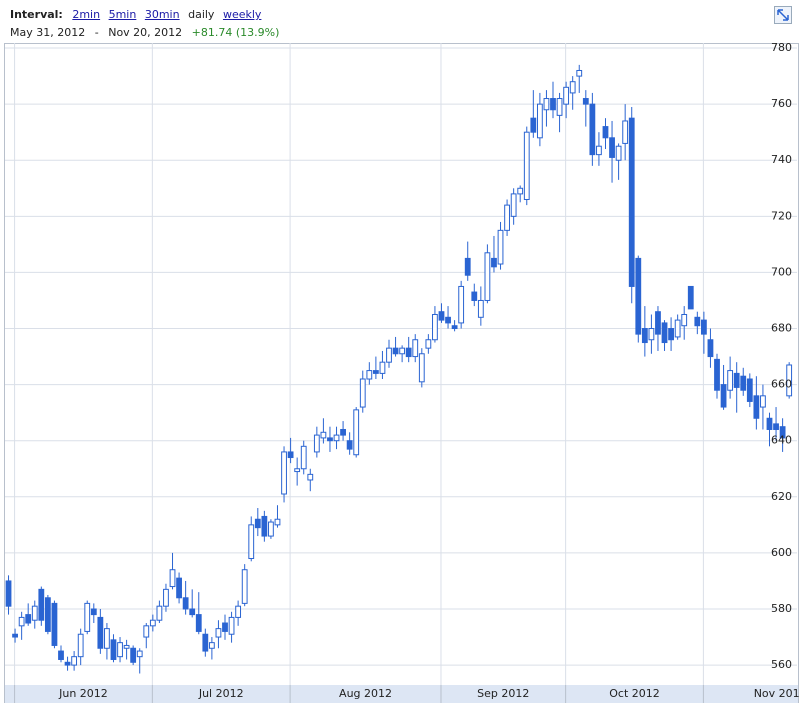 This screenshot has width=800, height=703. Describe the element at coordinates (503, 693) in the screenshot. I see `x-tick-label: Sep 2012` at that location.